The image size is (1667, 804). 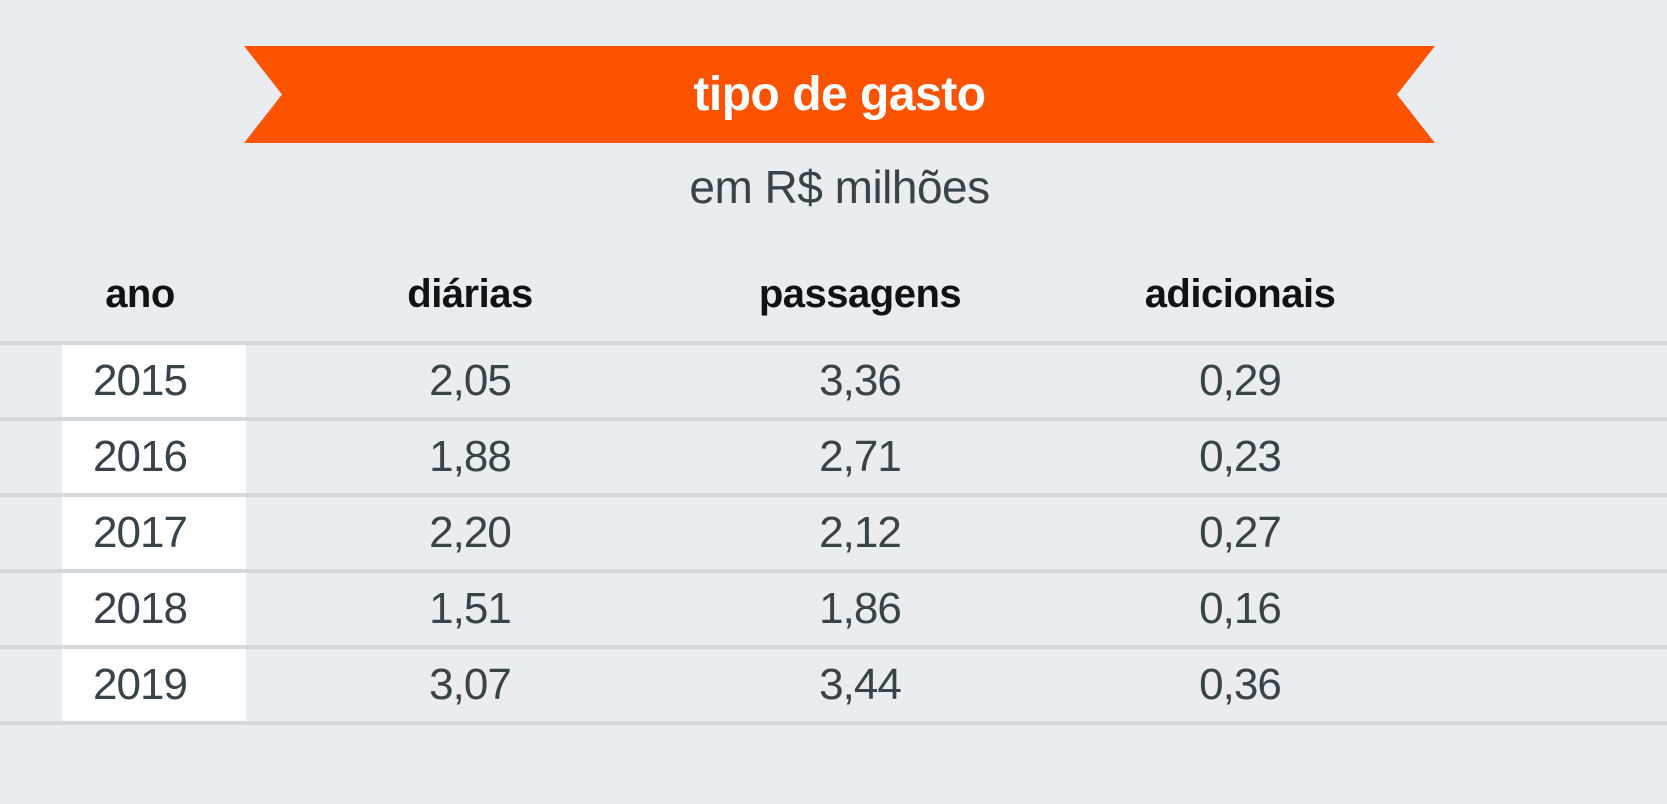 I want to click on title-ribbon: tipo de gasto, so click(x=839, y=94).